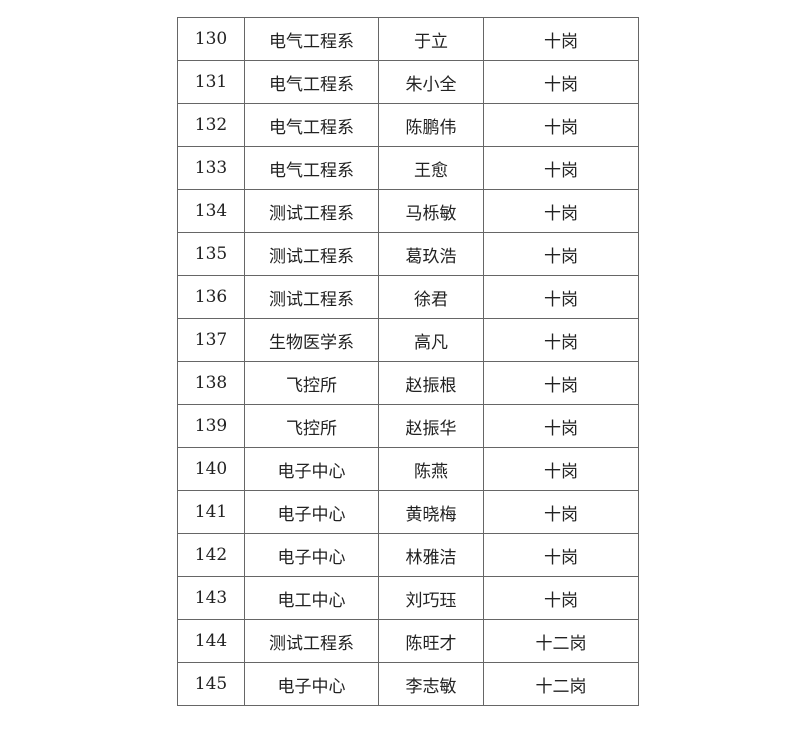  I want to click on table-row: 134 测试工程系 马栎敏 十岗, so click(408, 211).